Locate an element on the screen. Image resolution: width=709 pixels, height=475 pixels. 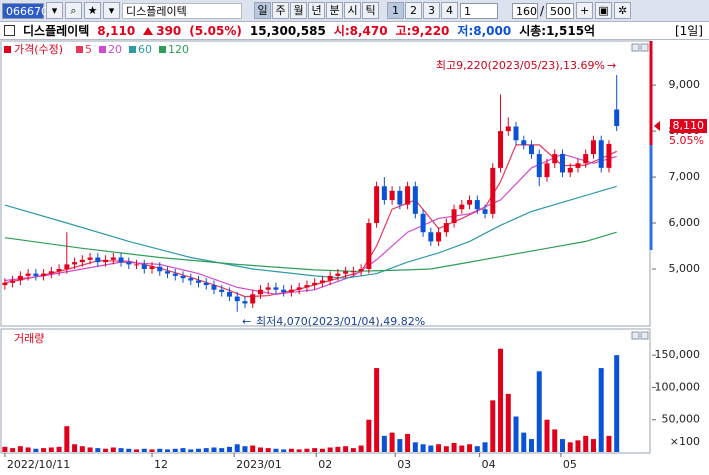
period-button: 분 is located at coordinates (334, 10).